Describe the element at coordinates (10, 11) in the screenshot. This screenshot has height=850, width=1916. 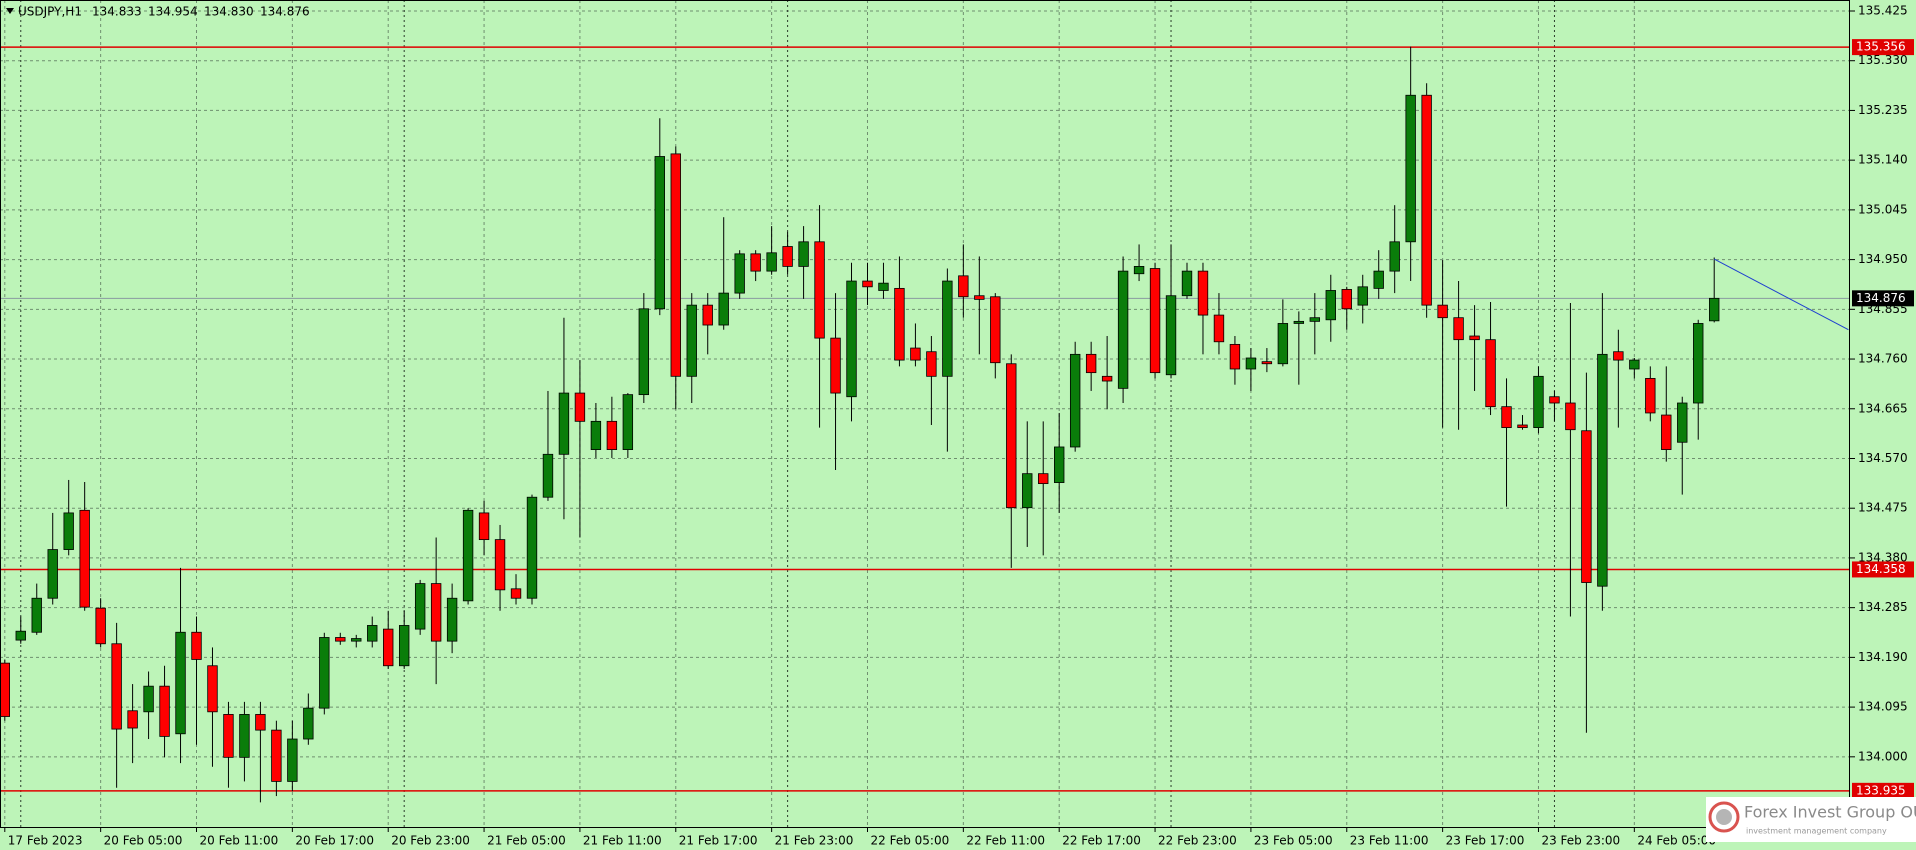
I see `menu-triangle` at that location.